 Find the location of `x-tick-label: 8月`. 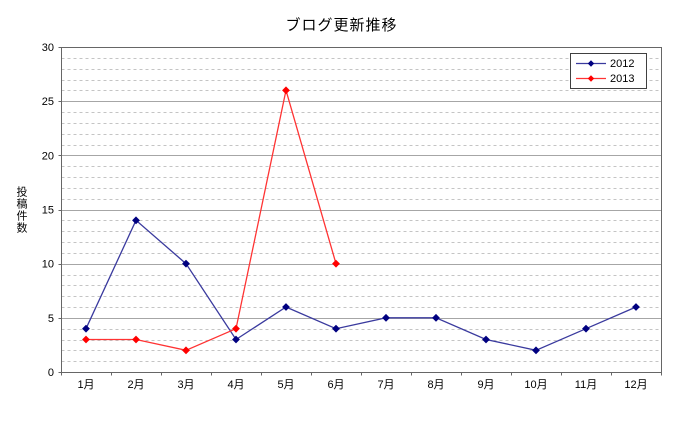

x-tick-label: 8月 is located at coordinates (435, 385).